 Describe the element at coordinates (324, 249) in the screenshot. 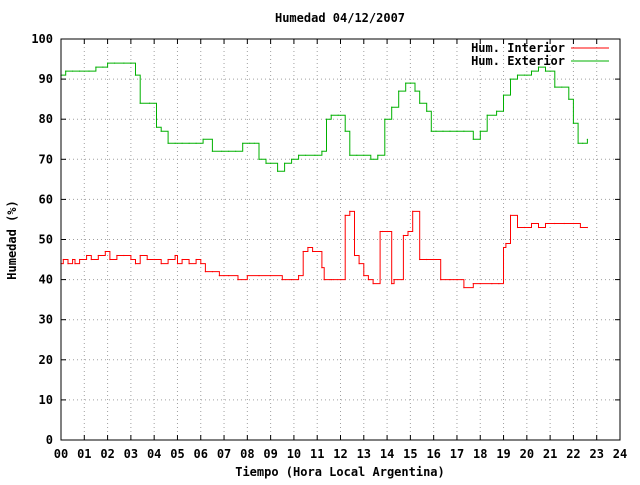

I see `series-line-interior` at that location.